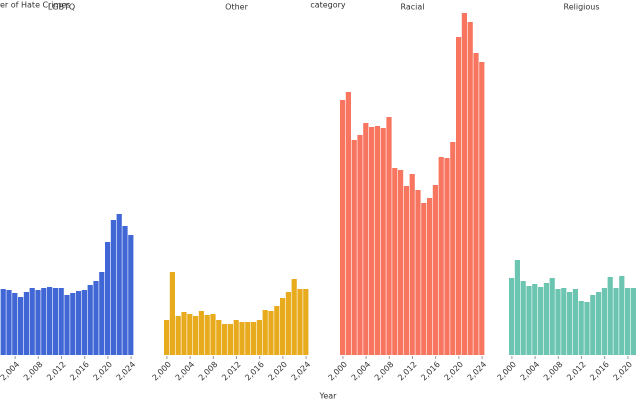 This screenshot has height=400, width=640. Describe the element at coordinates (328, 396) in the screenshot. I see `x-axis-label: Year` at that location.